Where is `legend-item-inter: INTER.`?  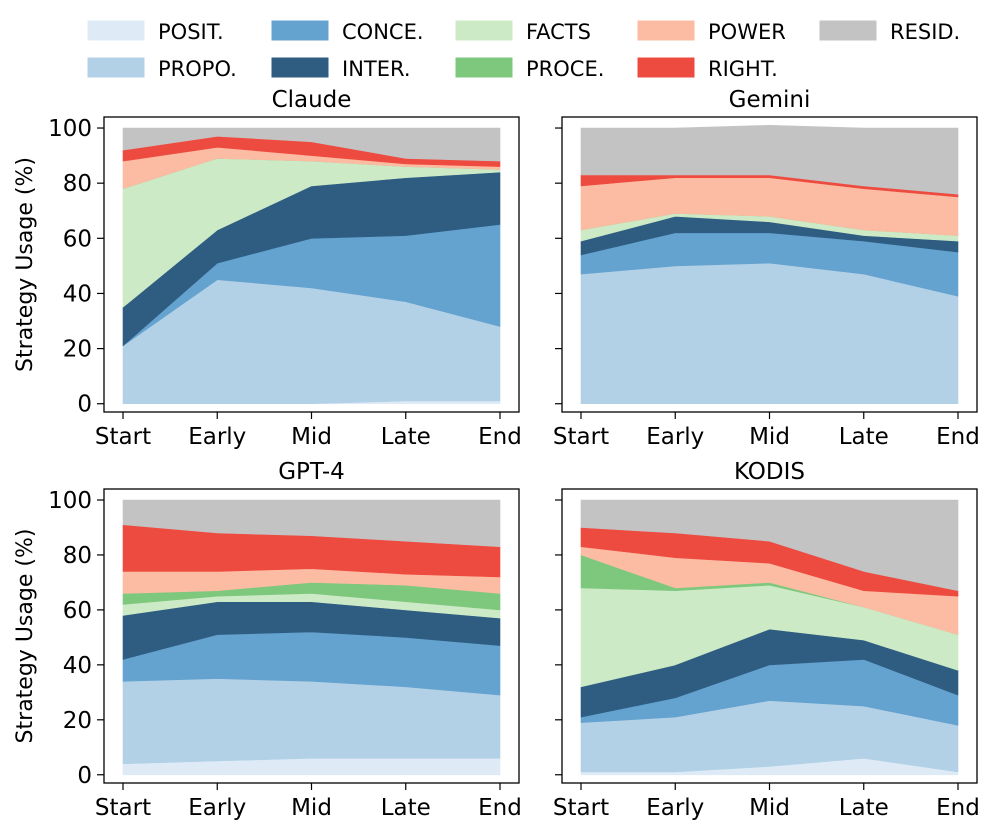 legend-item-inter: INTER. is located at coordinates (341, 69).